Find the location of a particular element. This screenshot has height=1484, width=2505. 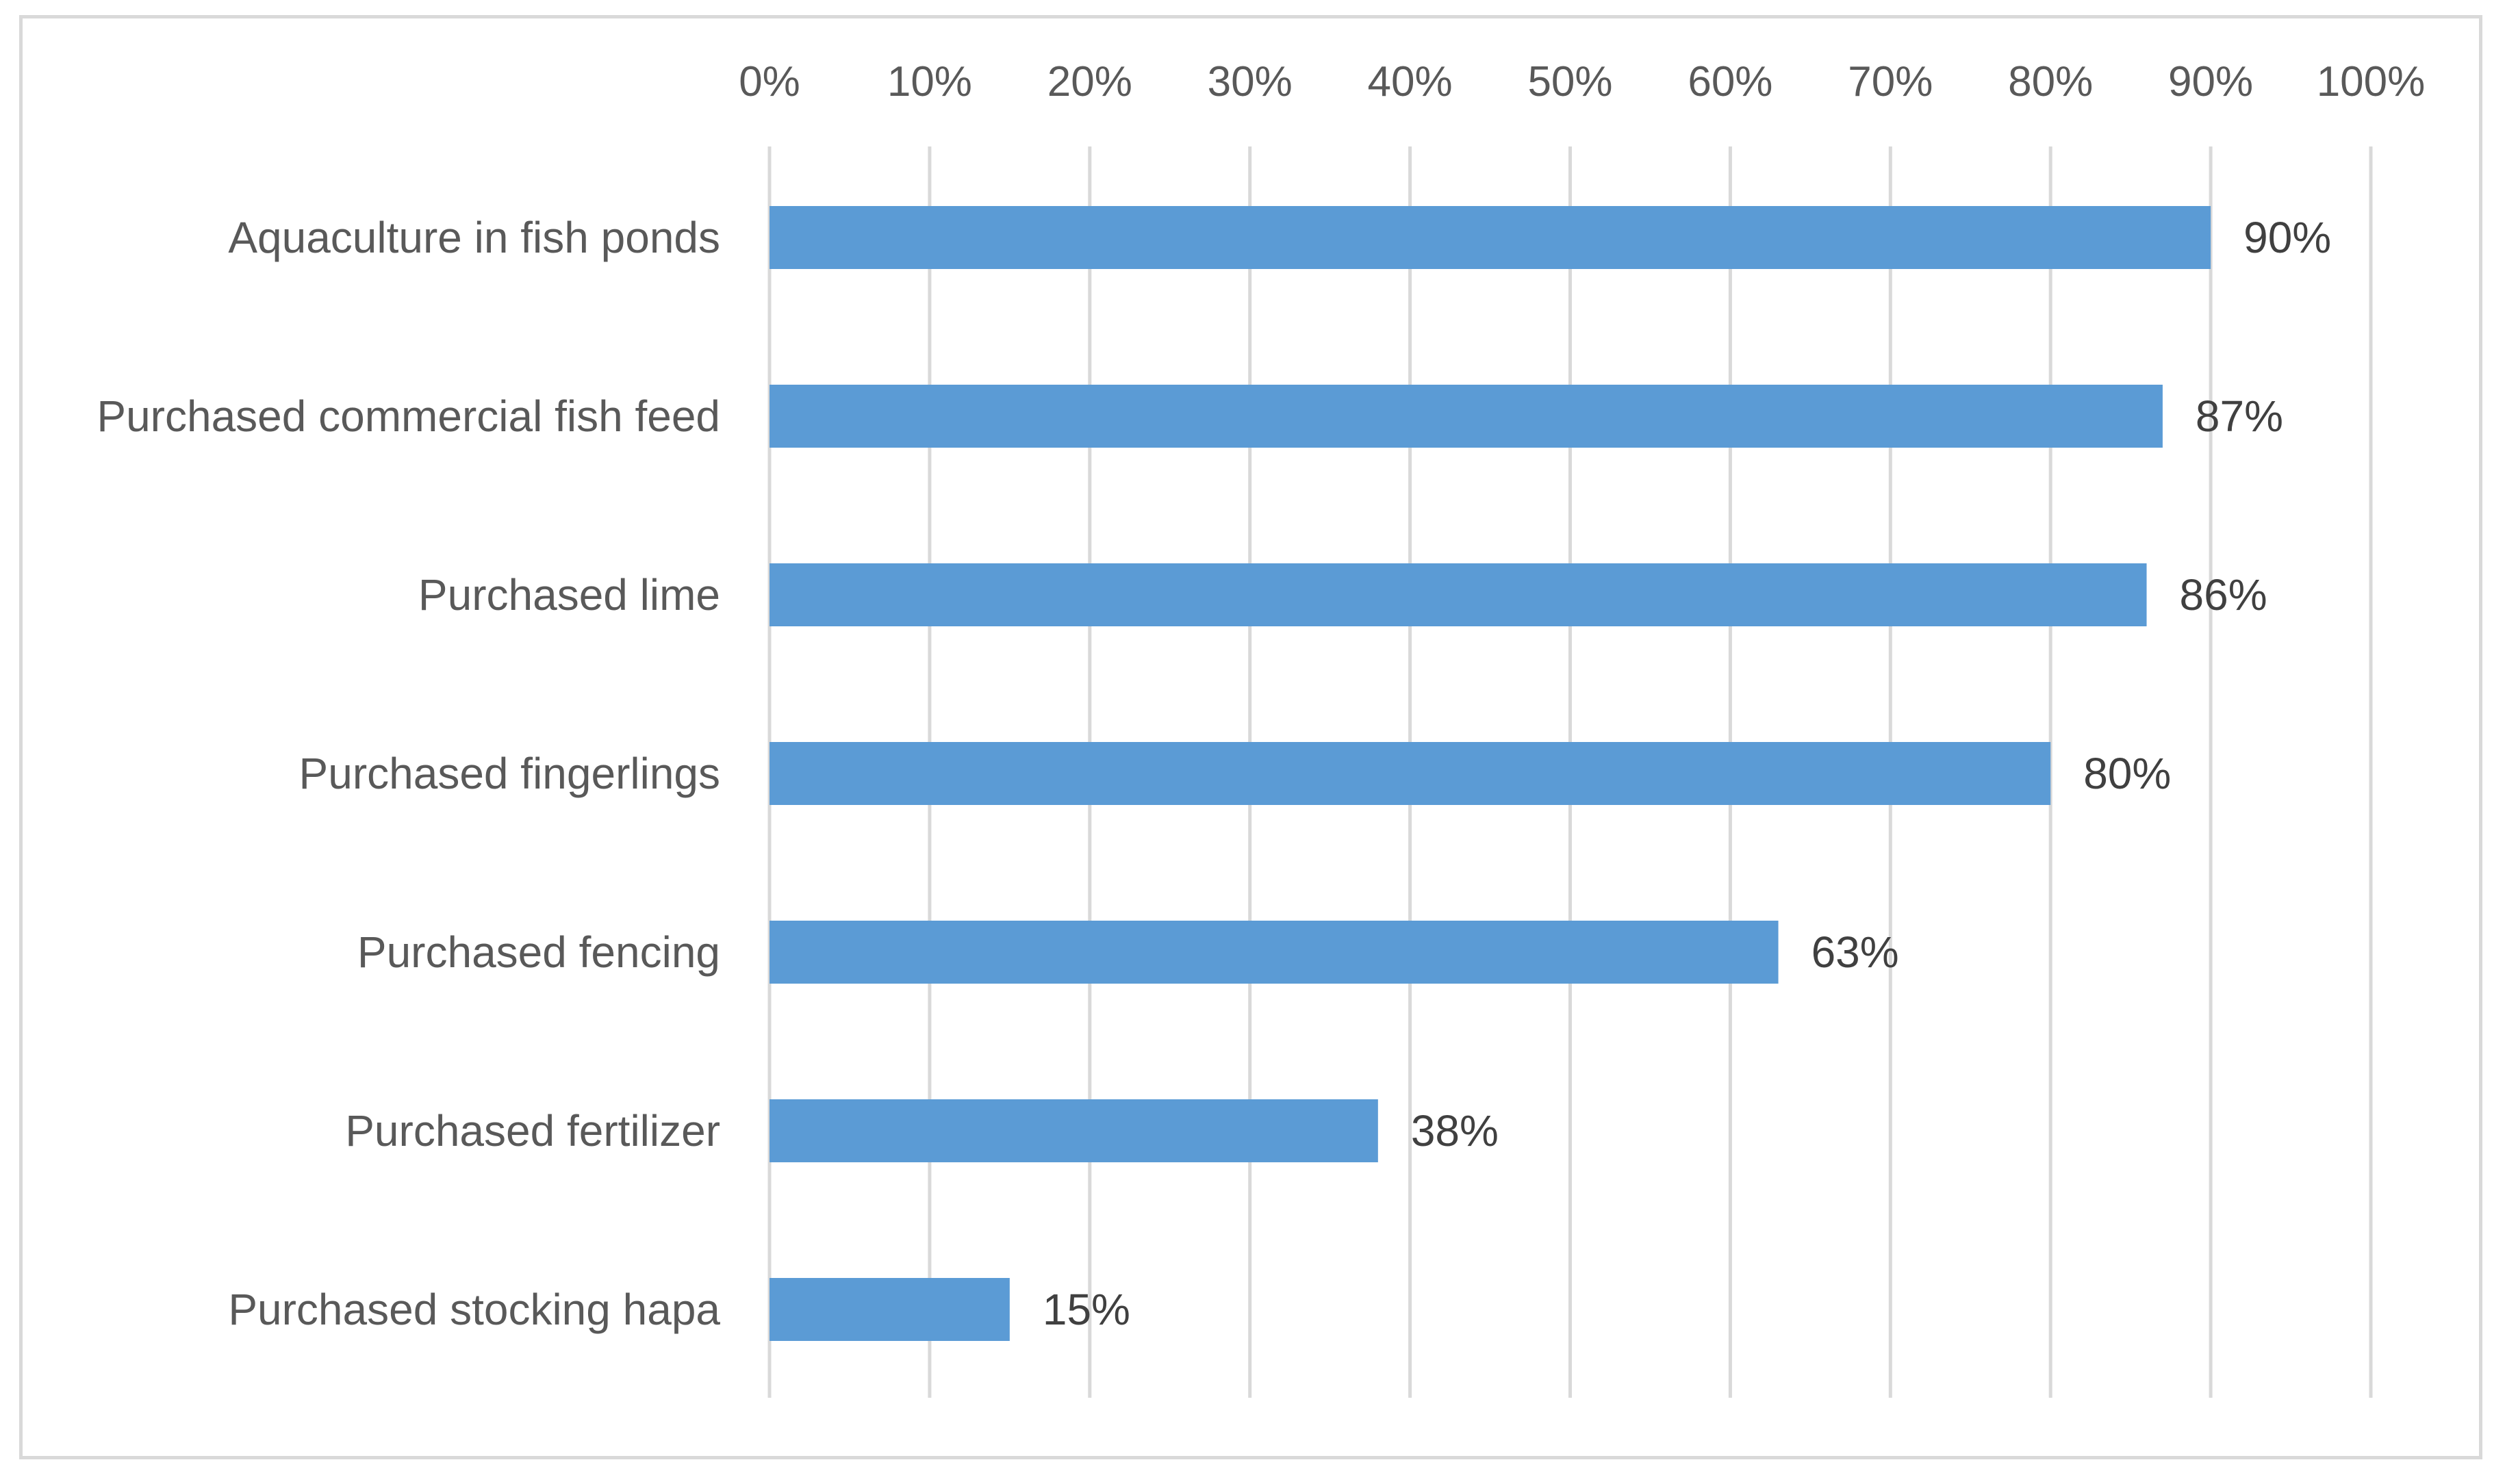

x-axis-ticks: 0% 10% 20% 30% 40% 50% 60% 70% 80% 90% 100% is located at coordinates (1582, 81).